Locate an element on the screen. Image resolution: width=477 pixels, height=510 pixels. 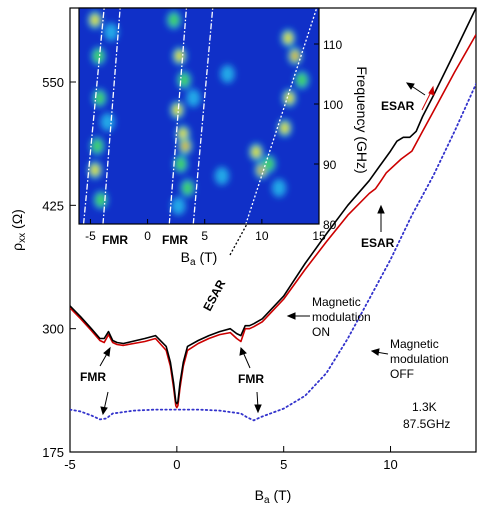
inset-x-tick-label-4: 15 is located at coordinates (319, 236).